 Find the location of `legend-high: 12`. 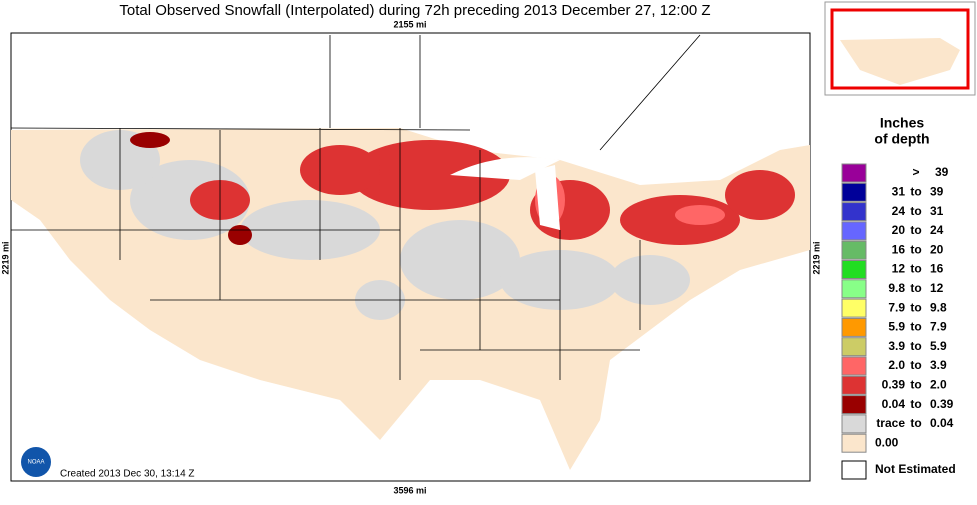

legend-high: 12 is located at coordinates (937, 288).